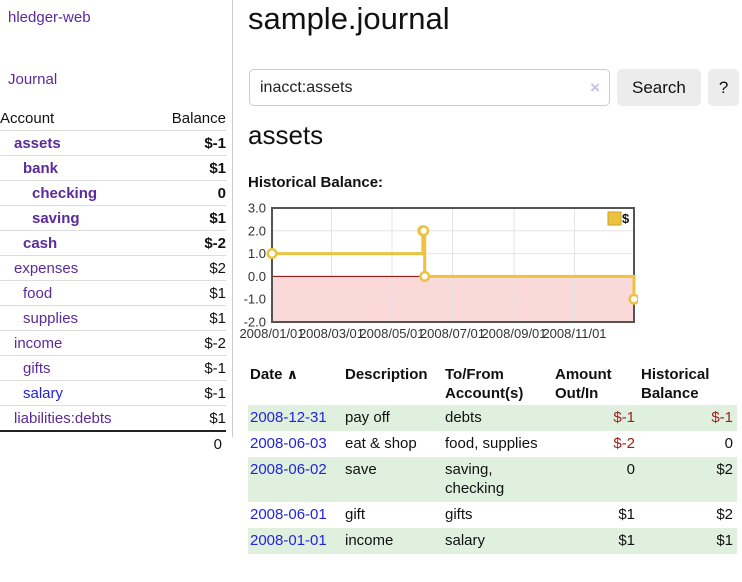 The image size is (742, 582). I want to click on search-box: ×, so click(429, 87).